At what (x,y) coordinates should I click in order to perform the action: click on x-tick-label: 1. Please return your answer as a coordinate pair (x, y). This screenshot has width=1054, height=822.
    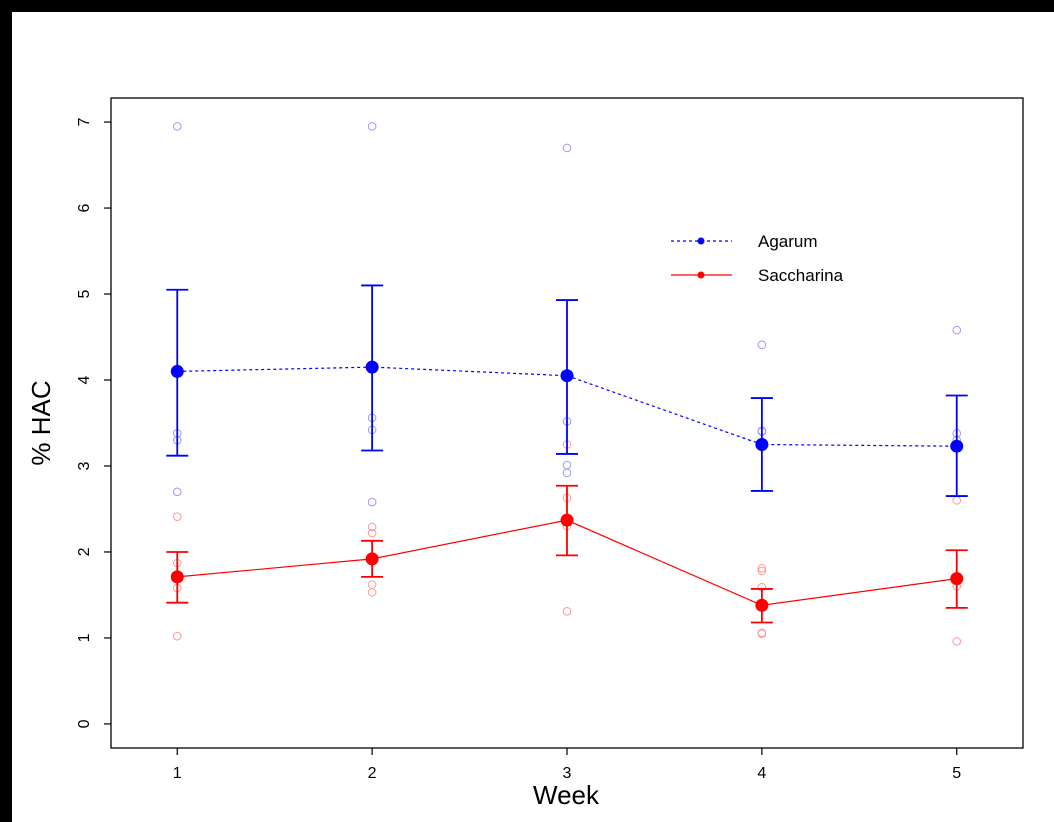
    Looking at the image, I should click on (177, 773).